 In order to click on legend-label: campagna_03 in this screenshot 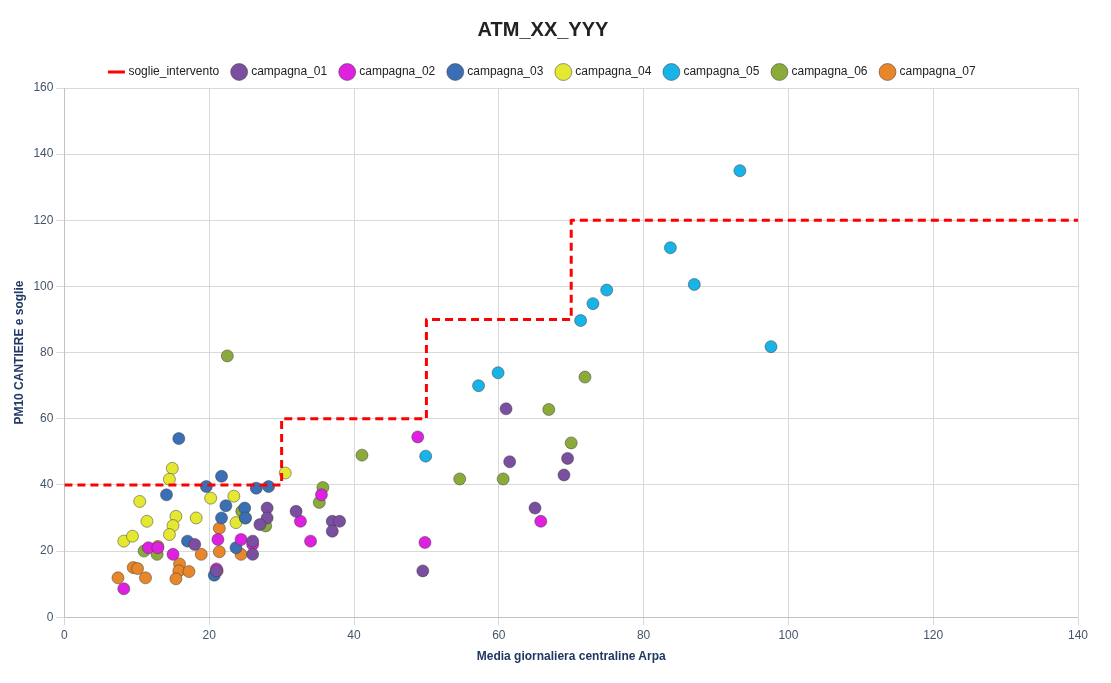, I will do `click(505, 71)`.